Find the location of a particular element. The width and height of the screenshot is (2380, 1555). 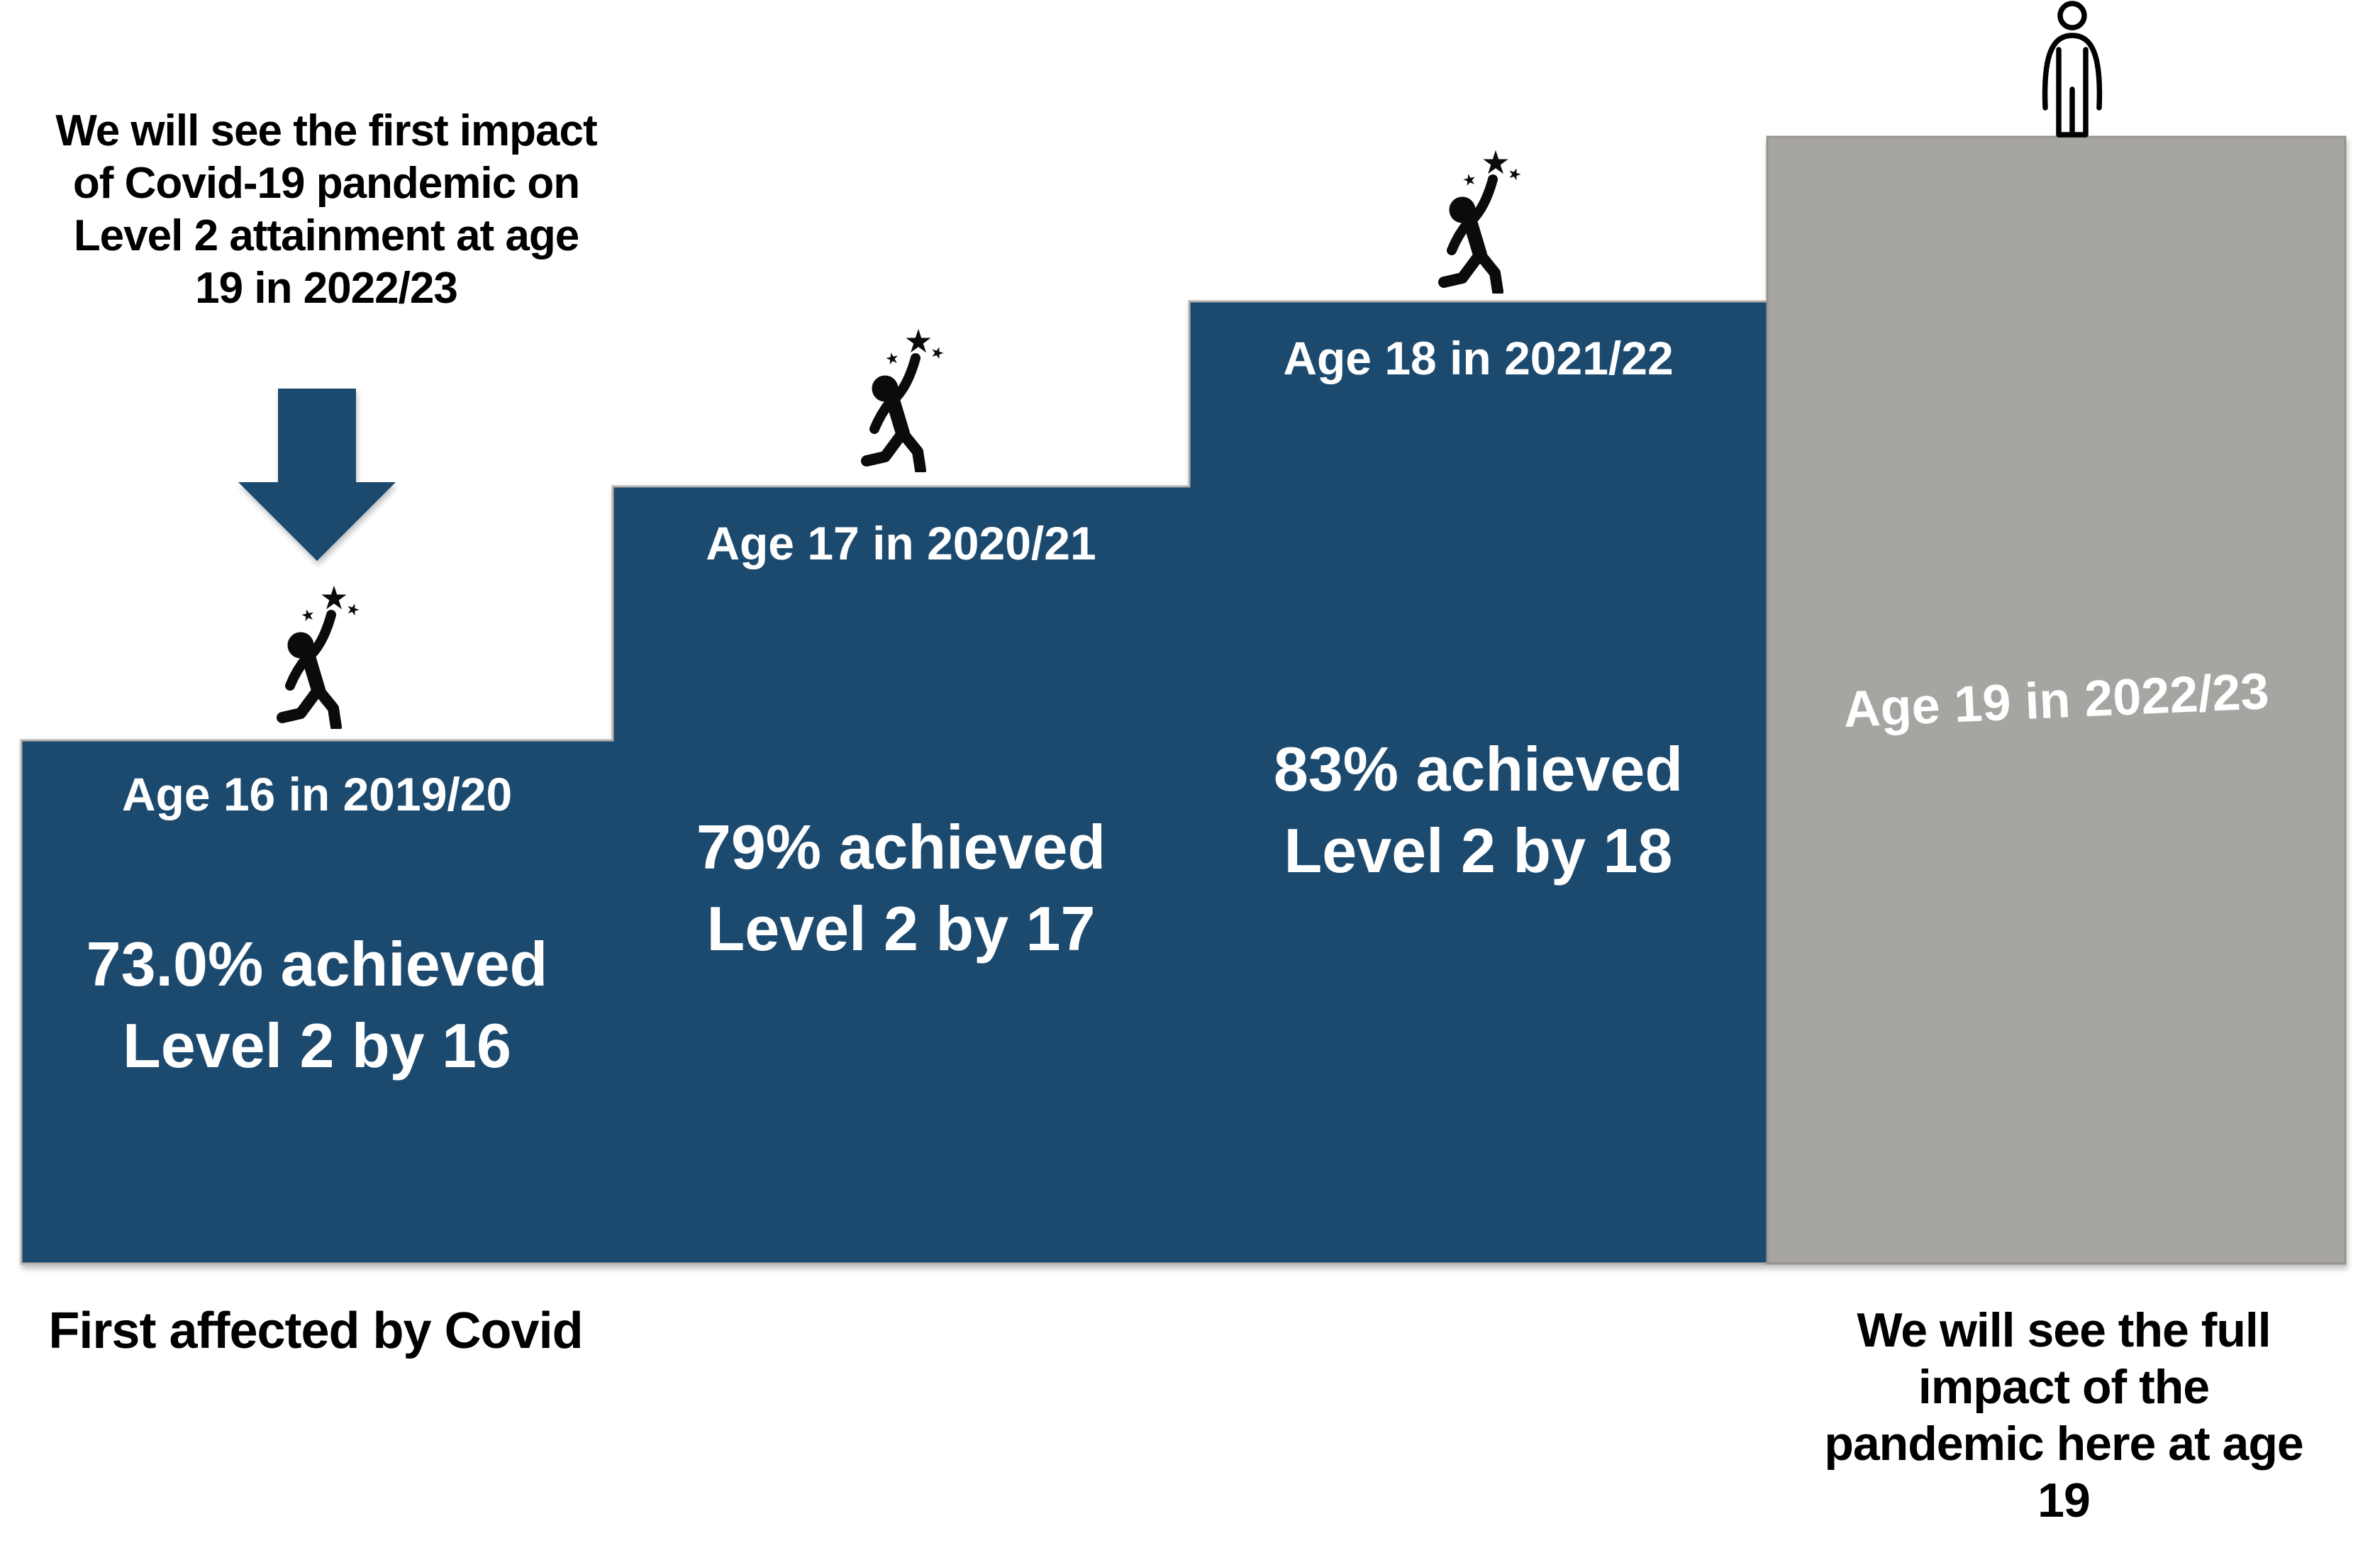

step2-age-label: Age 17 in 2020/21 is located at coordinates (901, 543).